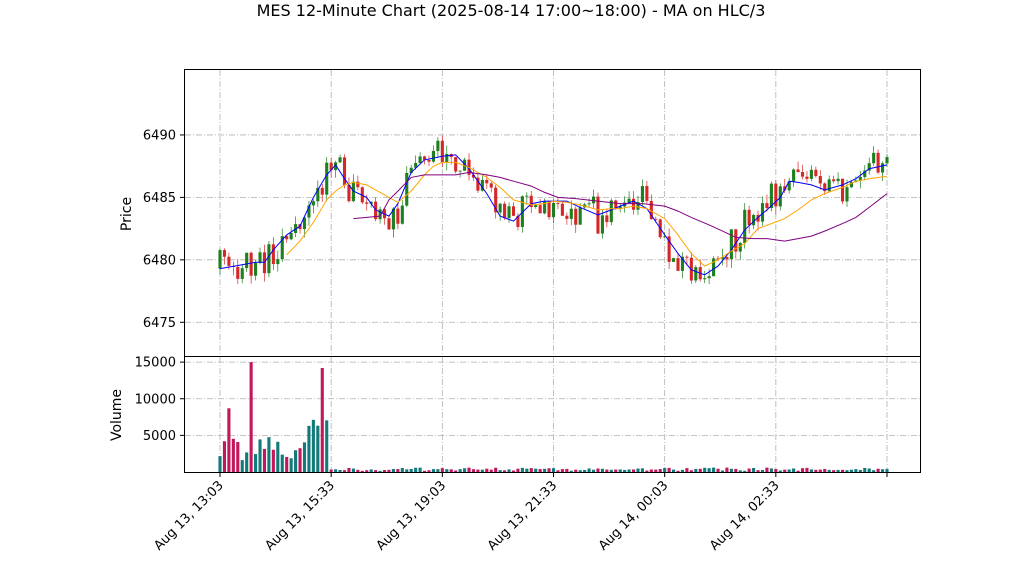  What do you see at coordinates (159, 260) in the screenshot?
I see `price-tick-label: 6480` at bounding box center [159, 260].